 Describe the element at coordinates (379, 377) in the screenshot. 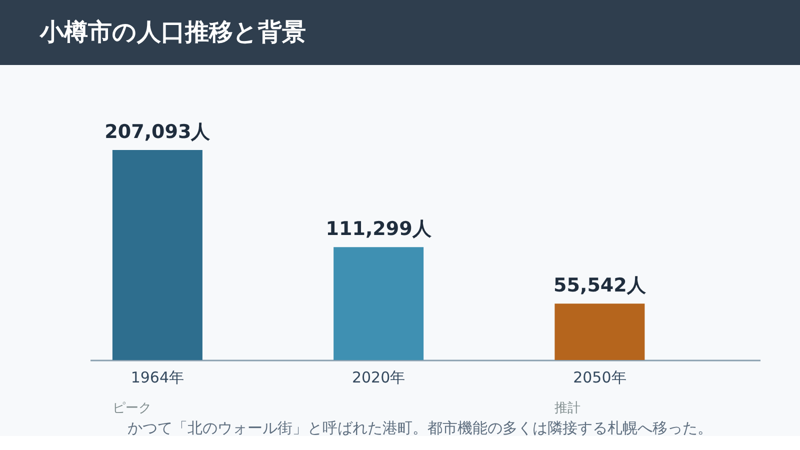

I see `x-tick-label: 2020年` at that location.